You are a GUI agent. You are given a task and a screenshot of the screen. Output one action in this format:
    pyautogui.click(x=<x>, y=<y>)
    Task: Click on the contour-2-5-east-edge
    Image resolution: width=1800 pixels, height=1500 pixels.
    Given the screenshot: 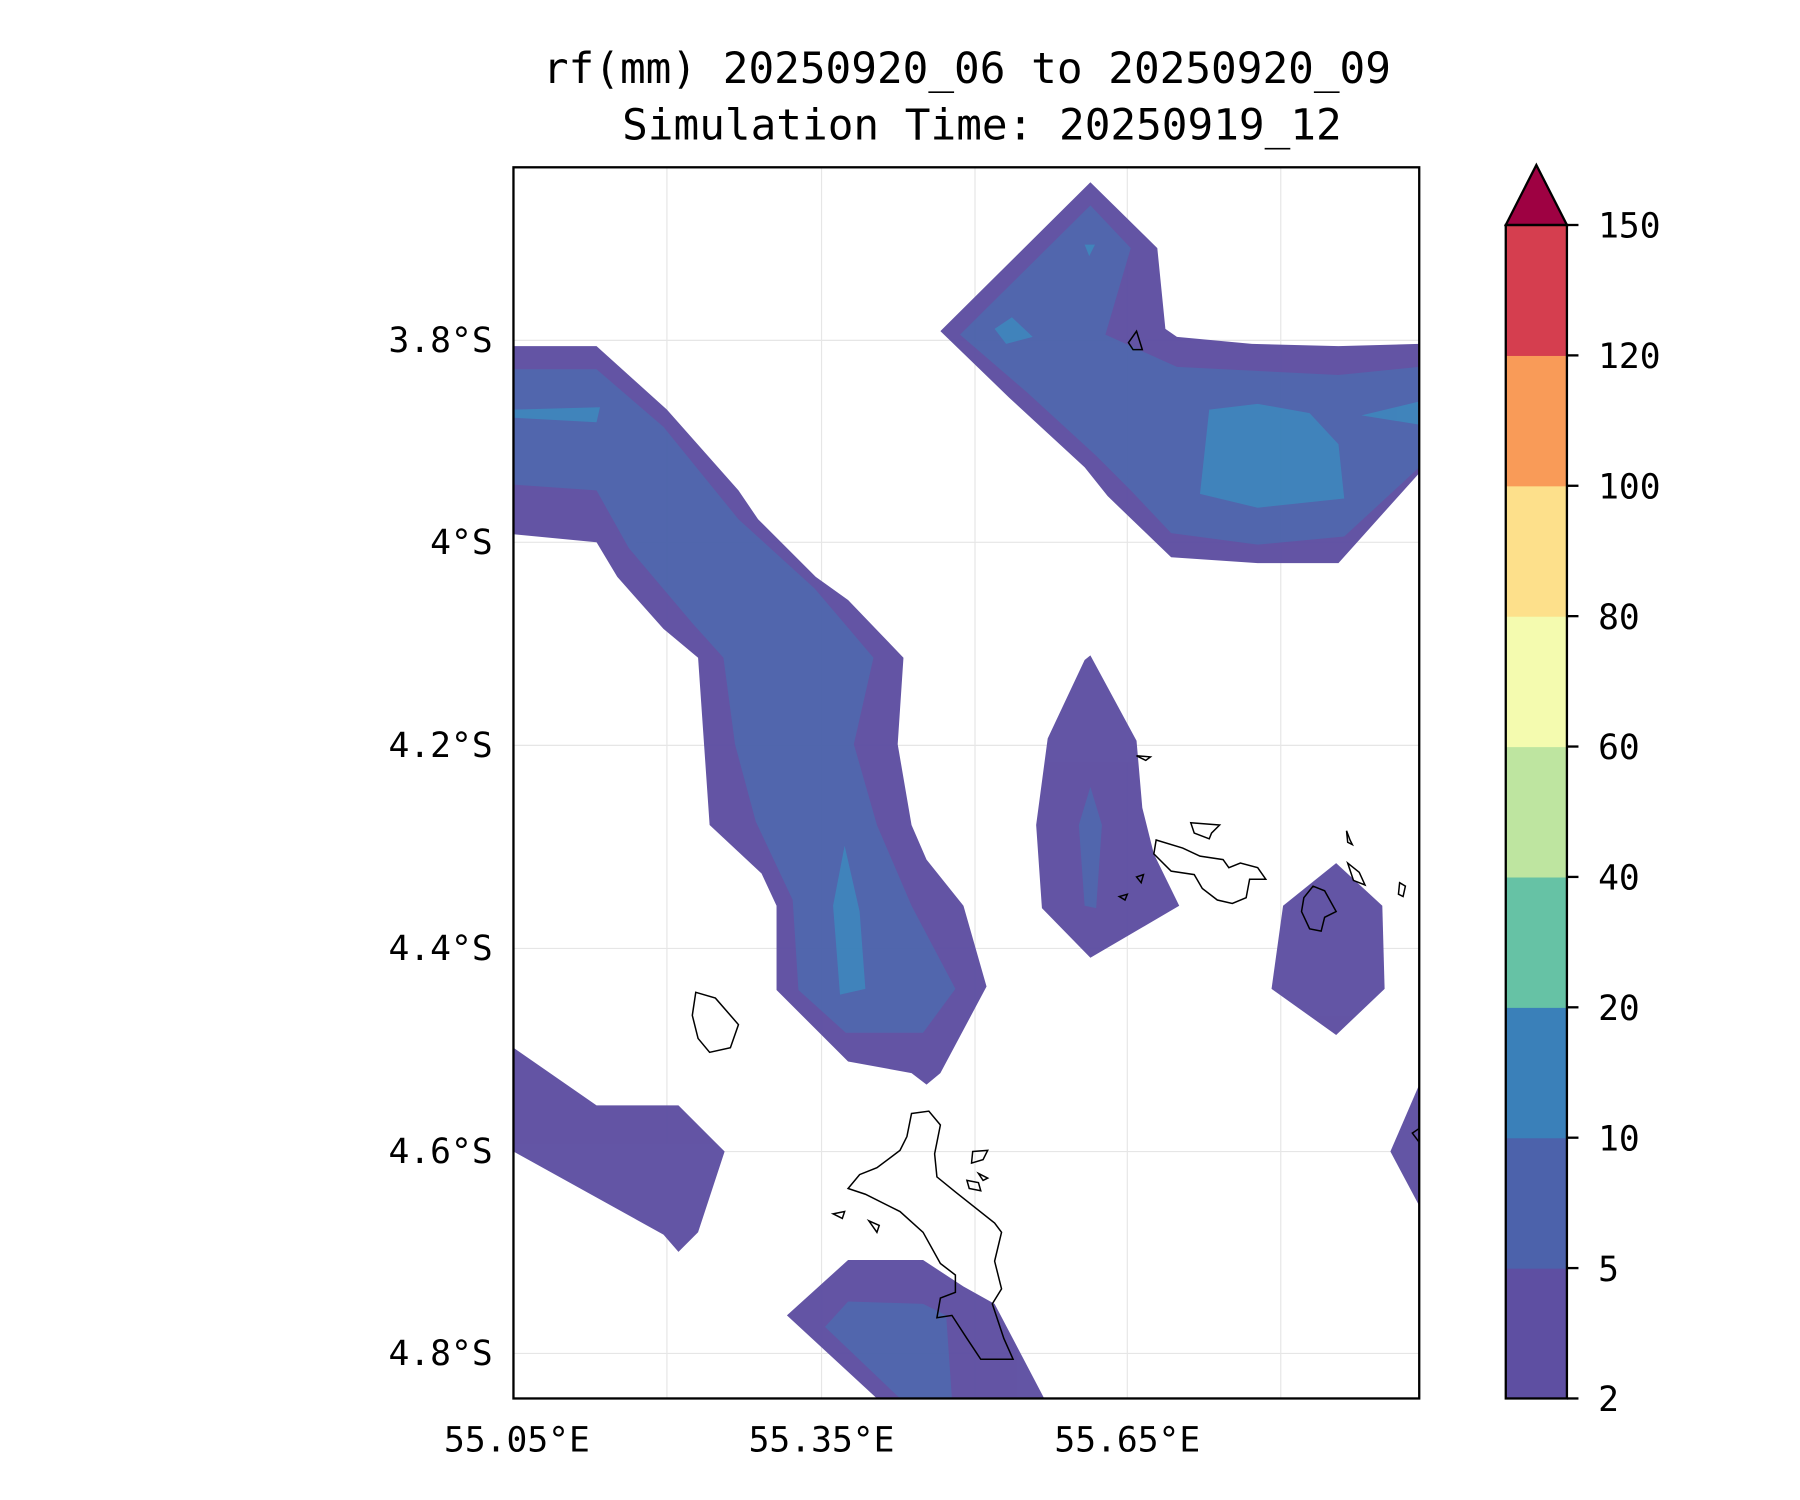 What is the action you would take?
    pyautogui.click(x=1405, y=1145)
    